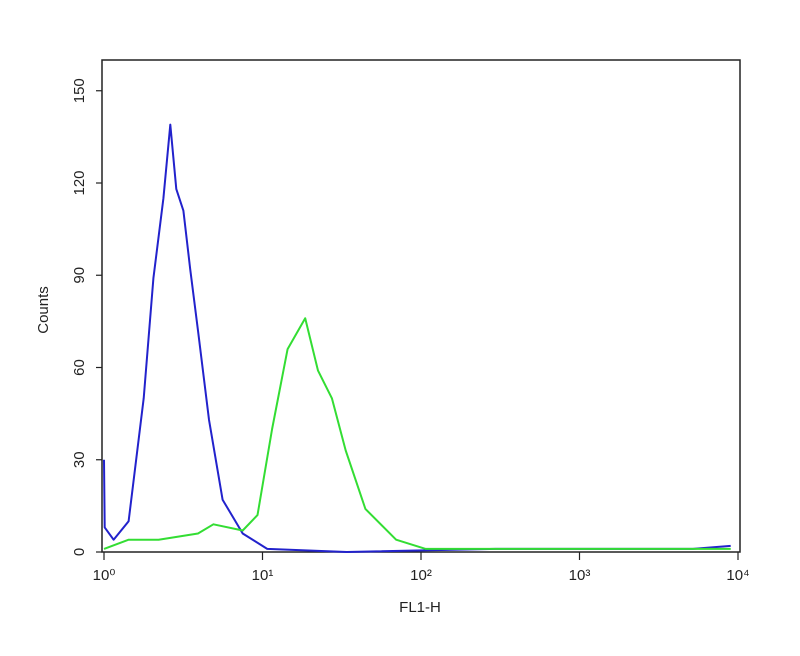 Image resolution: width=800 pixels, height=656 pixels. I want to click on y-axis-label: Counts, so click(43, 310).